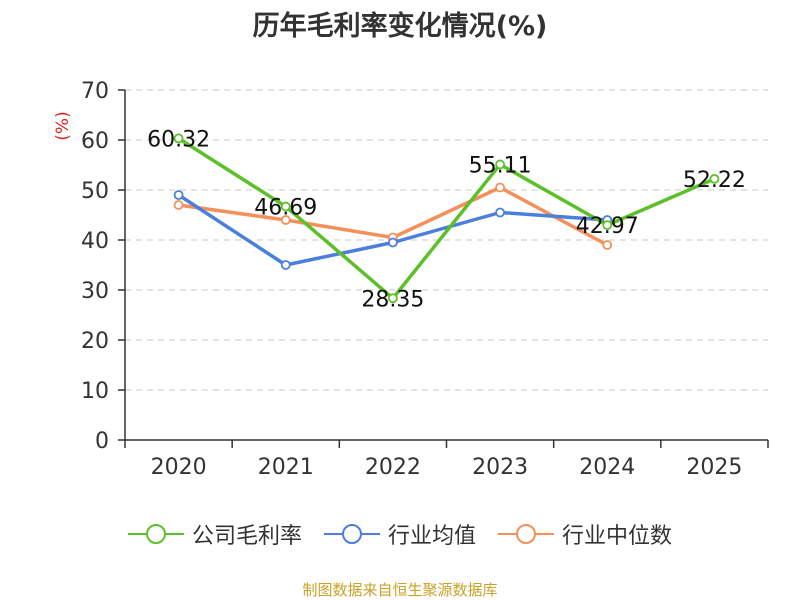  I want to click on legend-label: 行业均值, so click(431, 536).